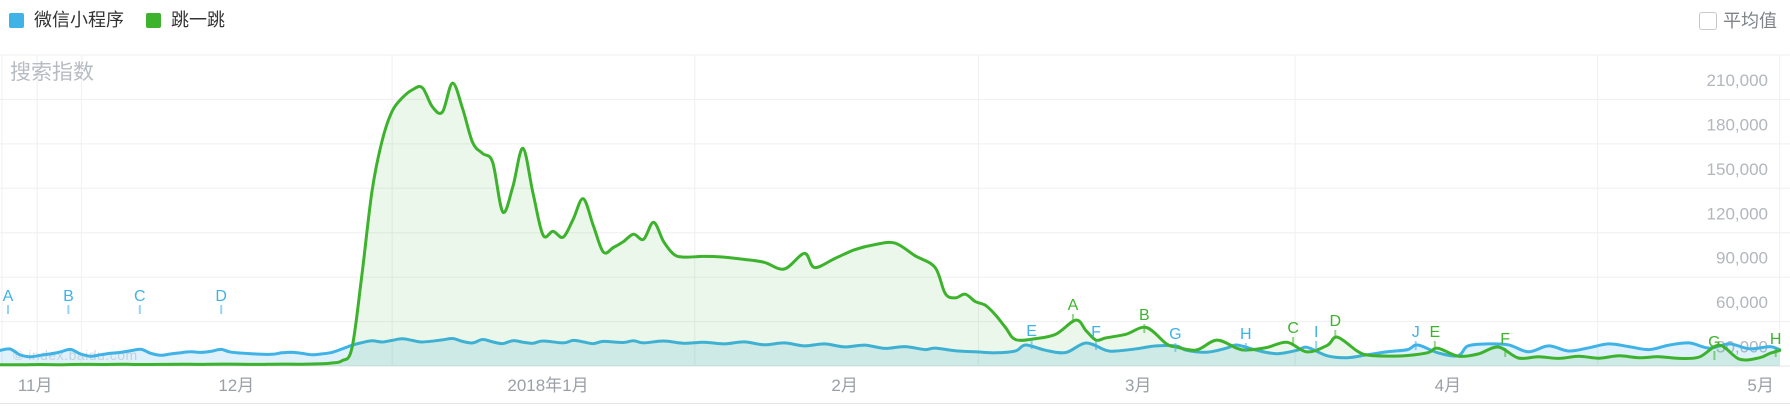 This screenshot has height=412, width=1790. What do you see at coordinates (1737, 169) in the screenshot?
I see `y-tick-label: 150,000` at bounding box center [1737, 169].